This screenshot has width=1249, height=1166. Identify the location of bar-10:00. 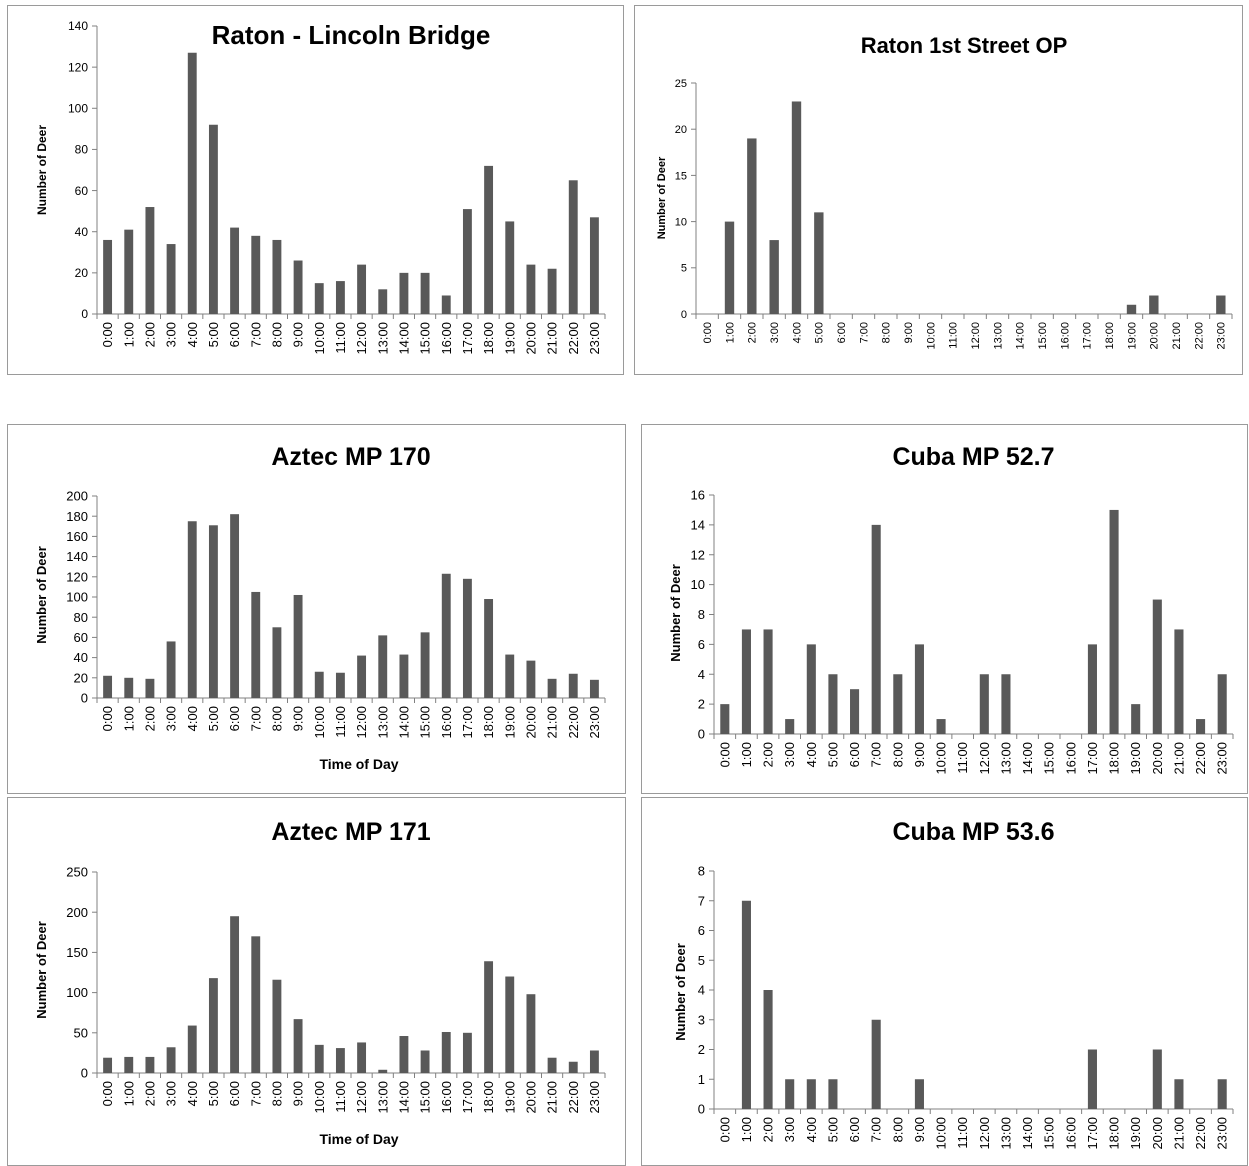
(941, 726).